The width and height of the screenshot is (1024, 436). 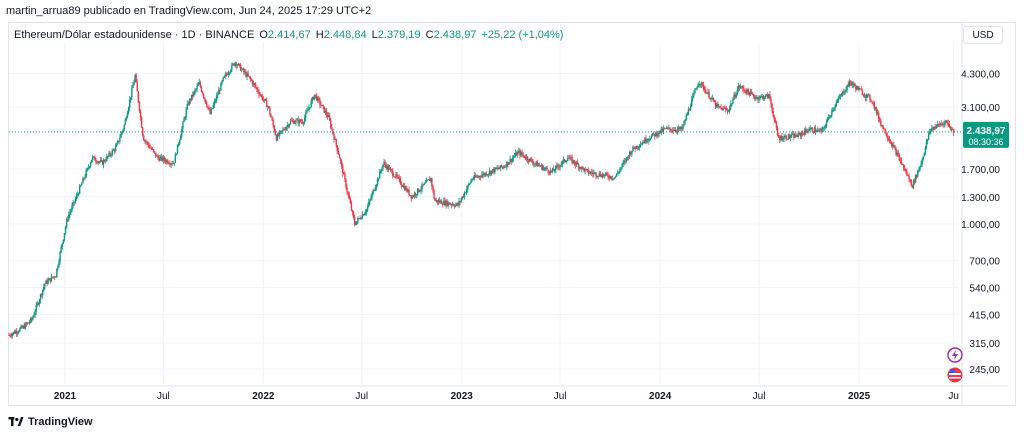 I want to click on close-label: C, so click(x=429, y=35).